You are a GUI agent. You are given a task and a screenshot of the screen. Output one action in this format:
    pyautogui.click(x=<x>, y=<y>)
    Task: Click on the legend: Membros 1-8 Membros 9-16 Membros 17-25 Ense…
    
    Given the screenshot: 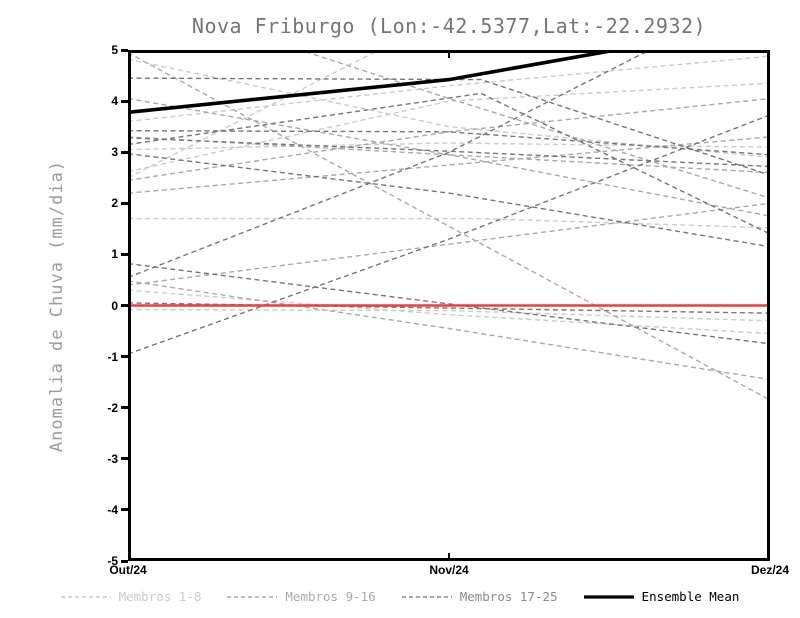 What is the action you would take?
    pyautogui.click(x=400, y=596)
    